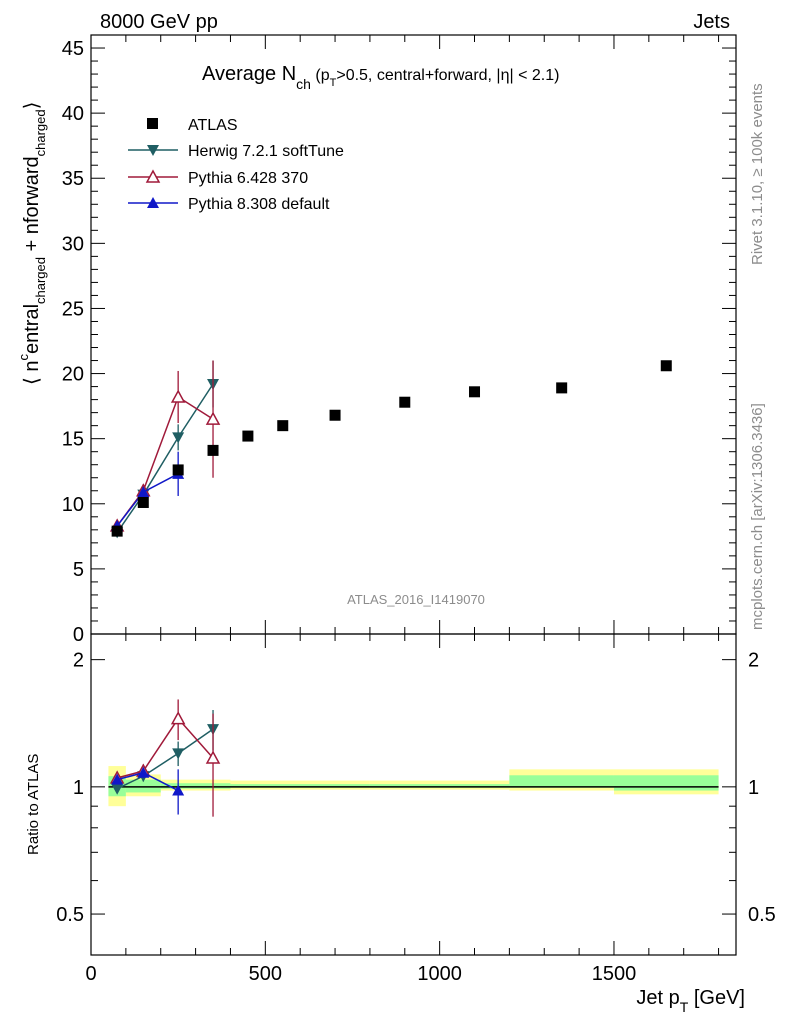 This screenshot has width=786, height=1024. Describe the element at coordinates (259, 204) in the screenshot. I see `legend-label-pythia8: Pythia 8.308 default` at that location.